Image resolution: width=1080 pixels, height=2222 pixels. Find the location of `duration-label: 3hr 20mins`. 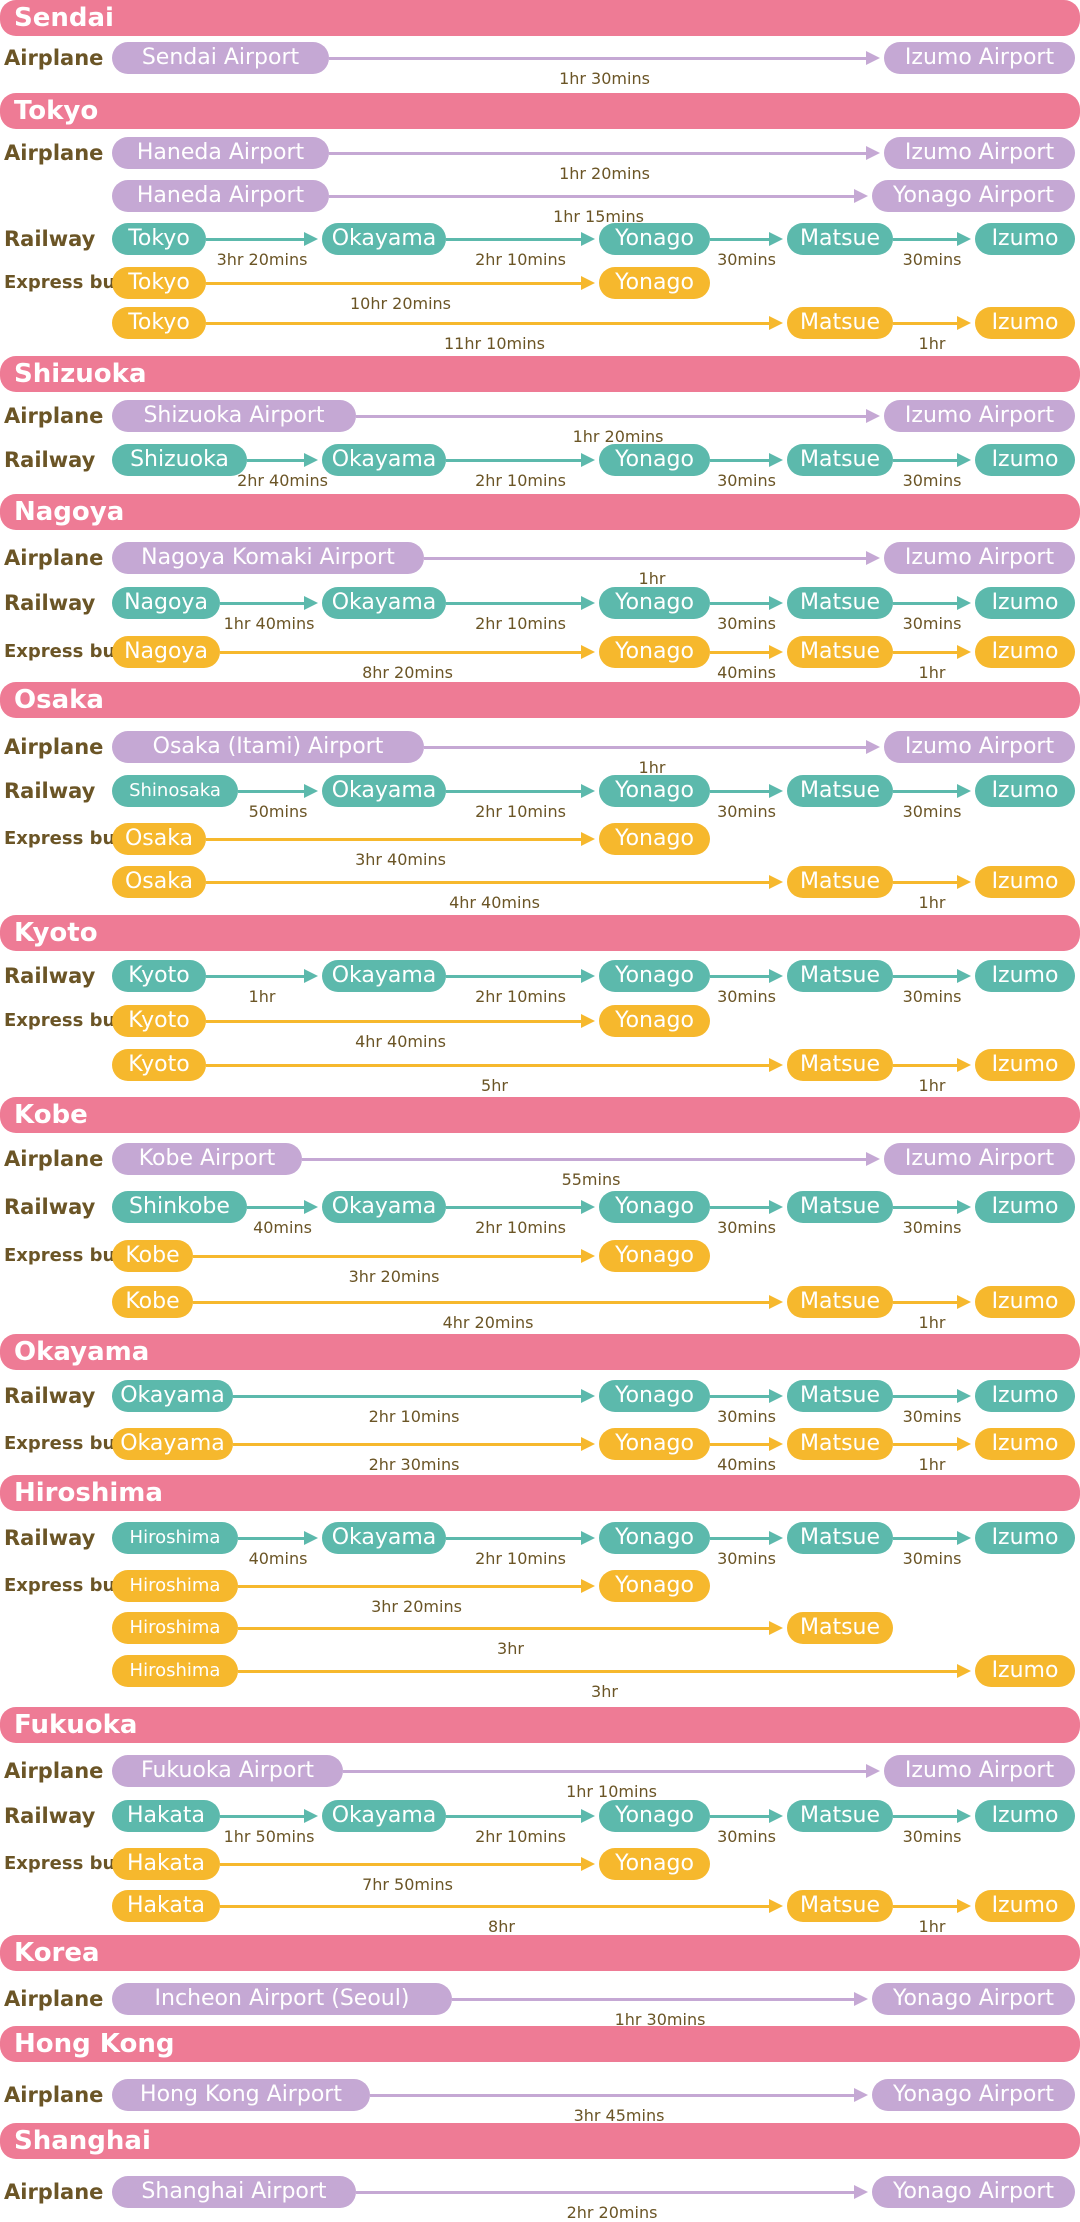

duration-label: 3hr 20mins is located at coordinates (416, 1606).